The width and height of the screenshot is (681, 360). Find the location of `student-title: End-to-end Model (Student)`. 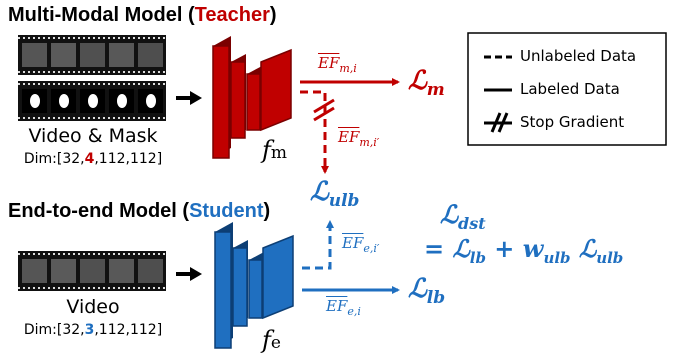

student-title: End-to-end Model (Student) is located at coordinates (139, 211).